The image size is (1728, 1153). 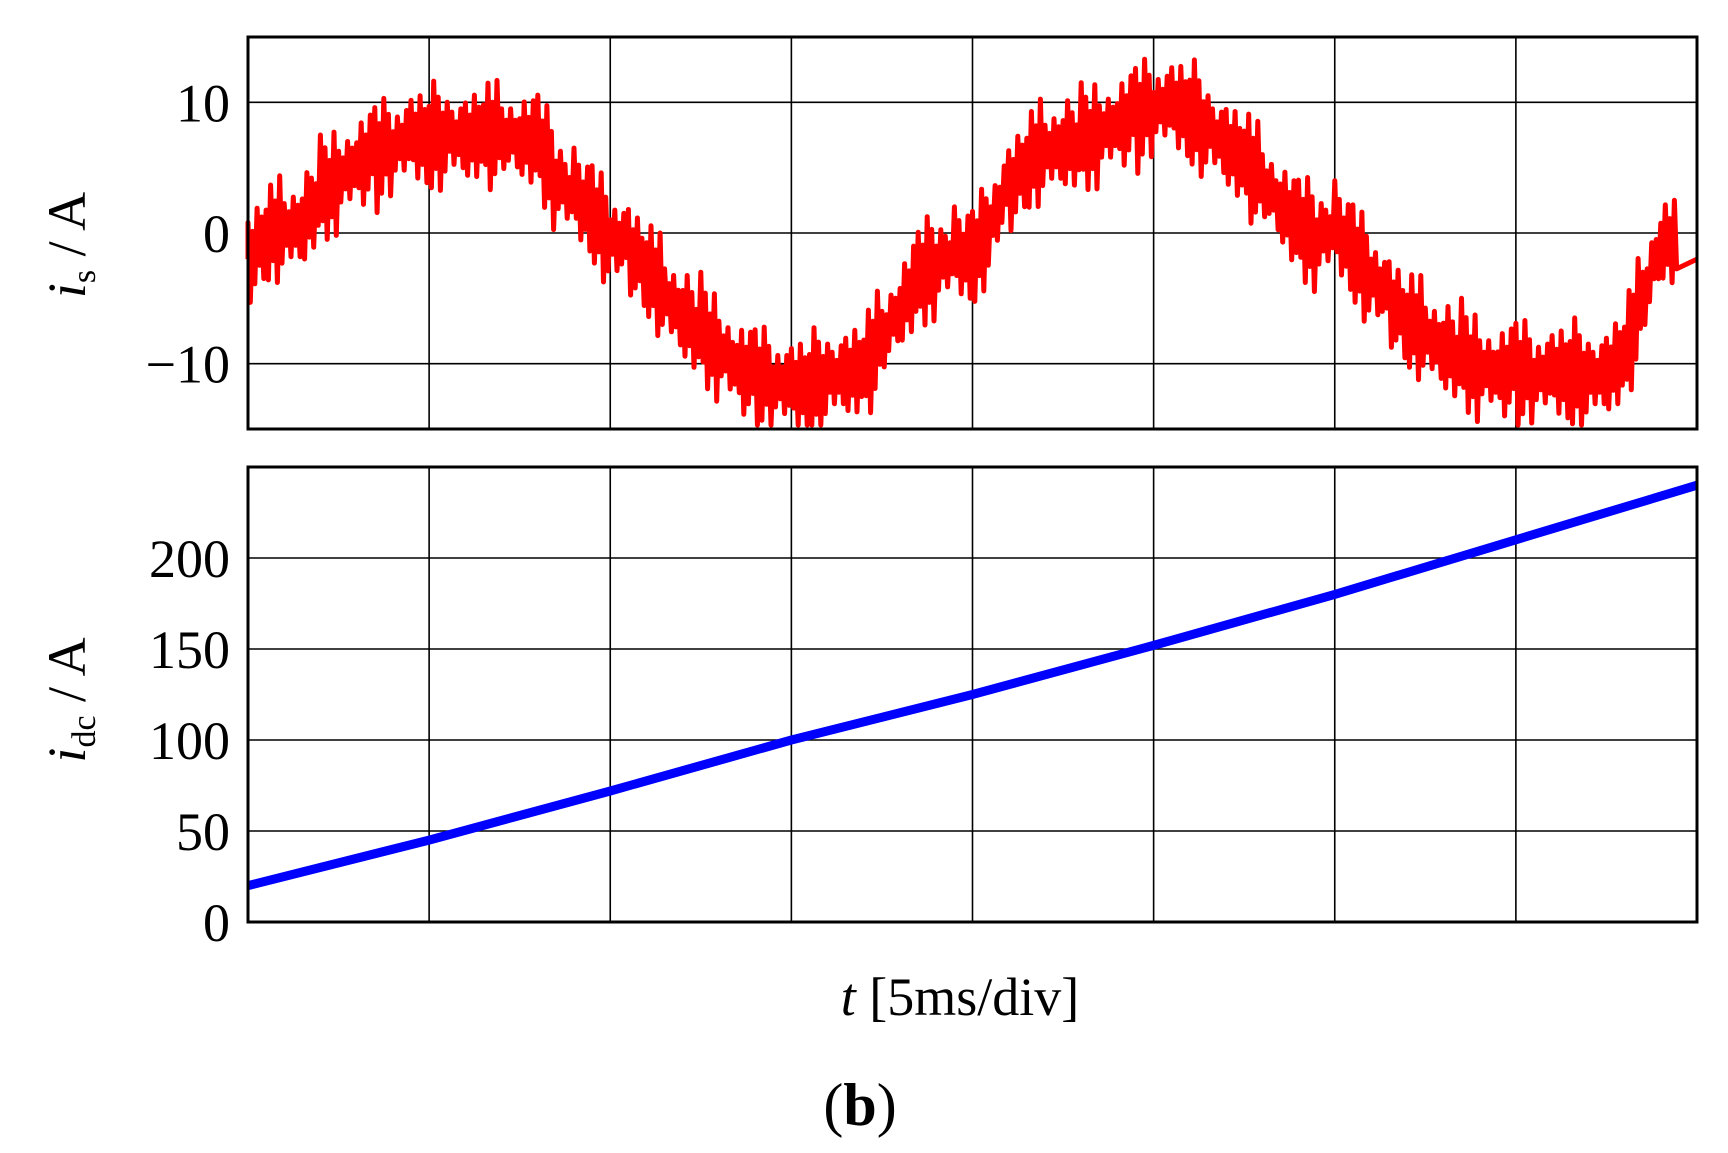 What do you see at coordinates (188, 365) in the screenshot?
I see `y-tick-label: −10` at bounding box center [188, 365].